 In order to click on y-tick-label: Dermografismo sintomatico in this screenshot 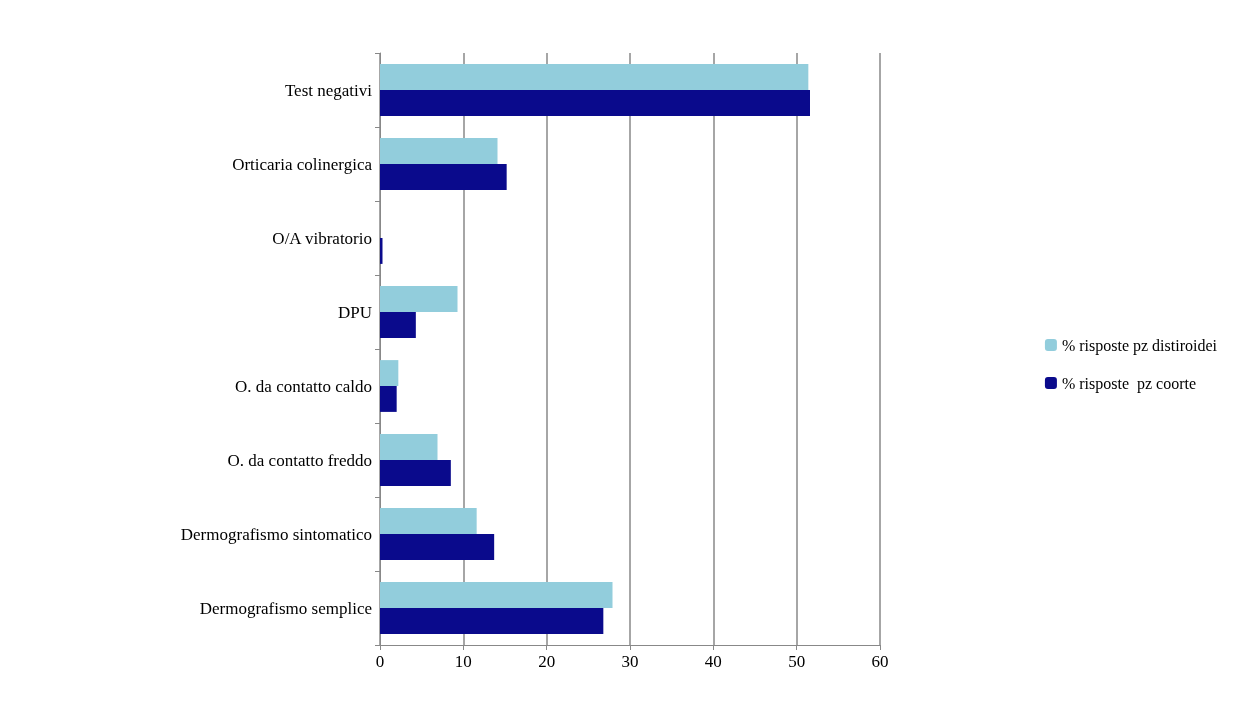, I will do `click(276, 534)`.